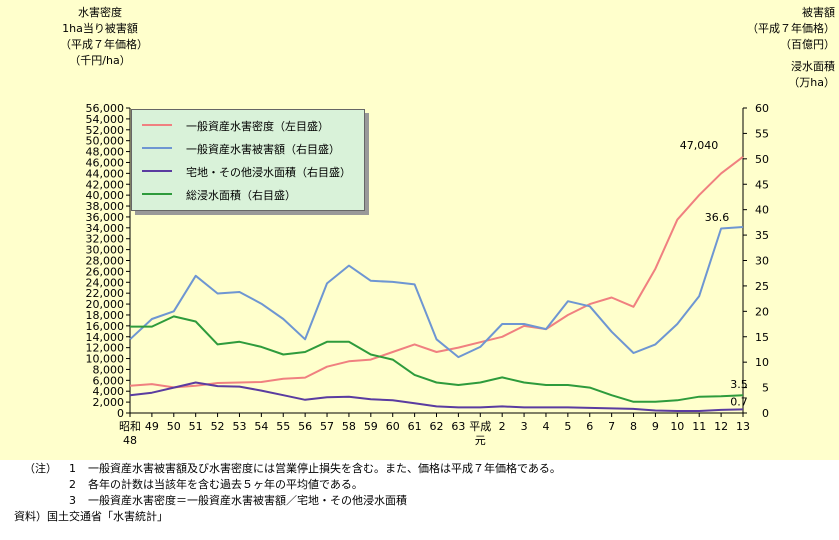 The image size is (839, 540). Describe the element at coordinates (196, 426) in the screenshot. I see `x-tick-label: 51` at that location.